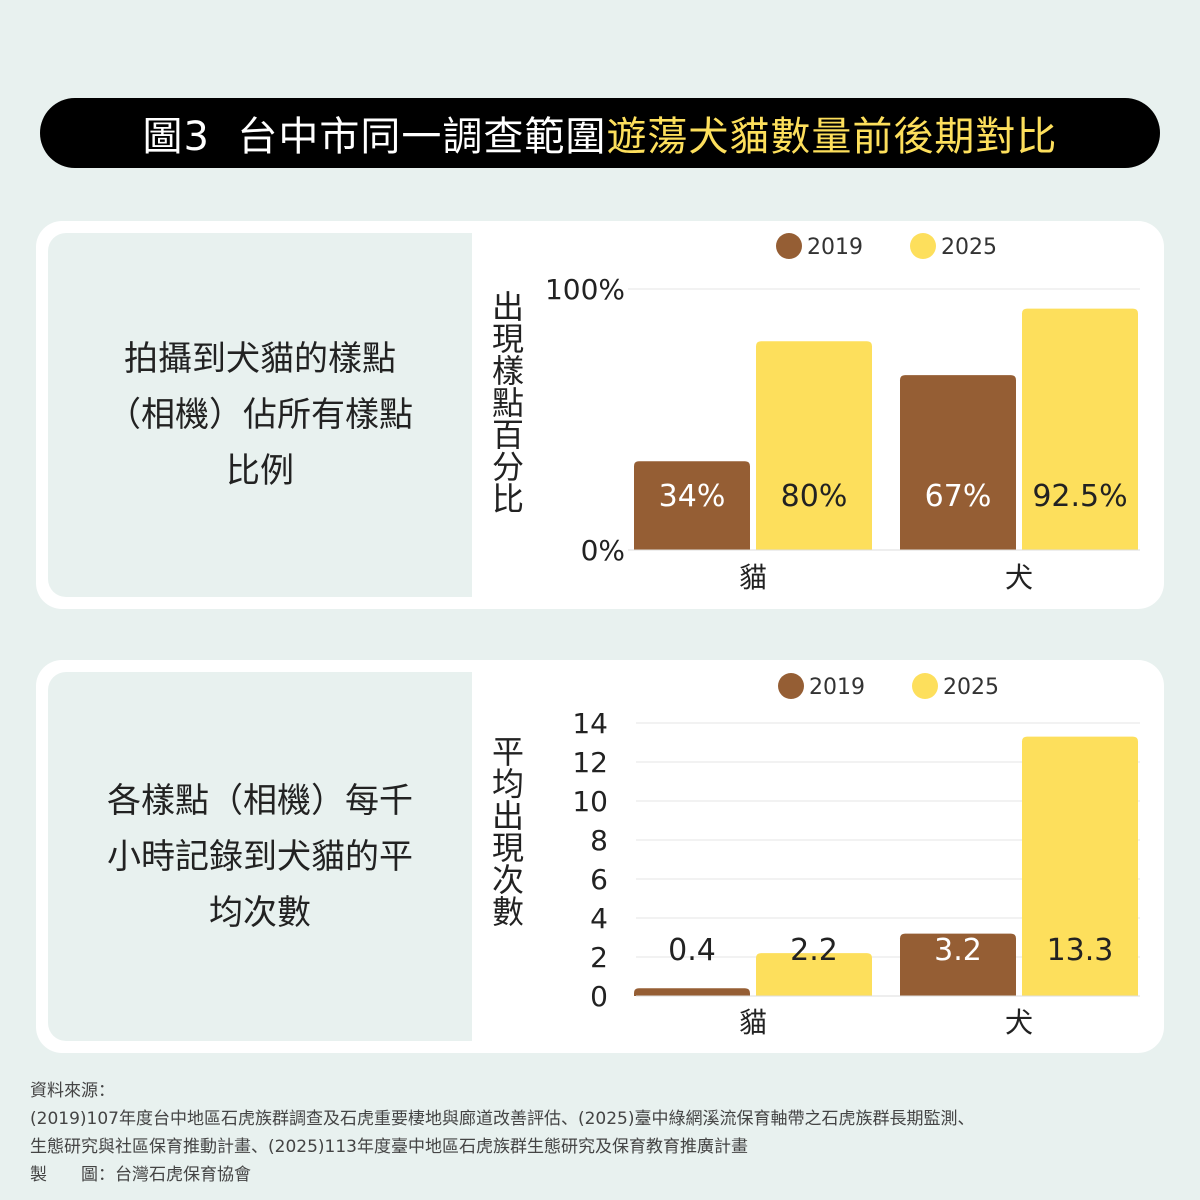 The height and width of the screenshot is (1200, 1200). I want to click on data-label: 3.2, so click(958, 950).